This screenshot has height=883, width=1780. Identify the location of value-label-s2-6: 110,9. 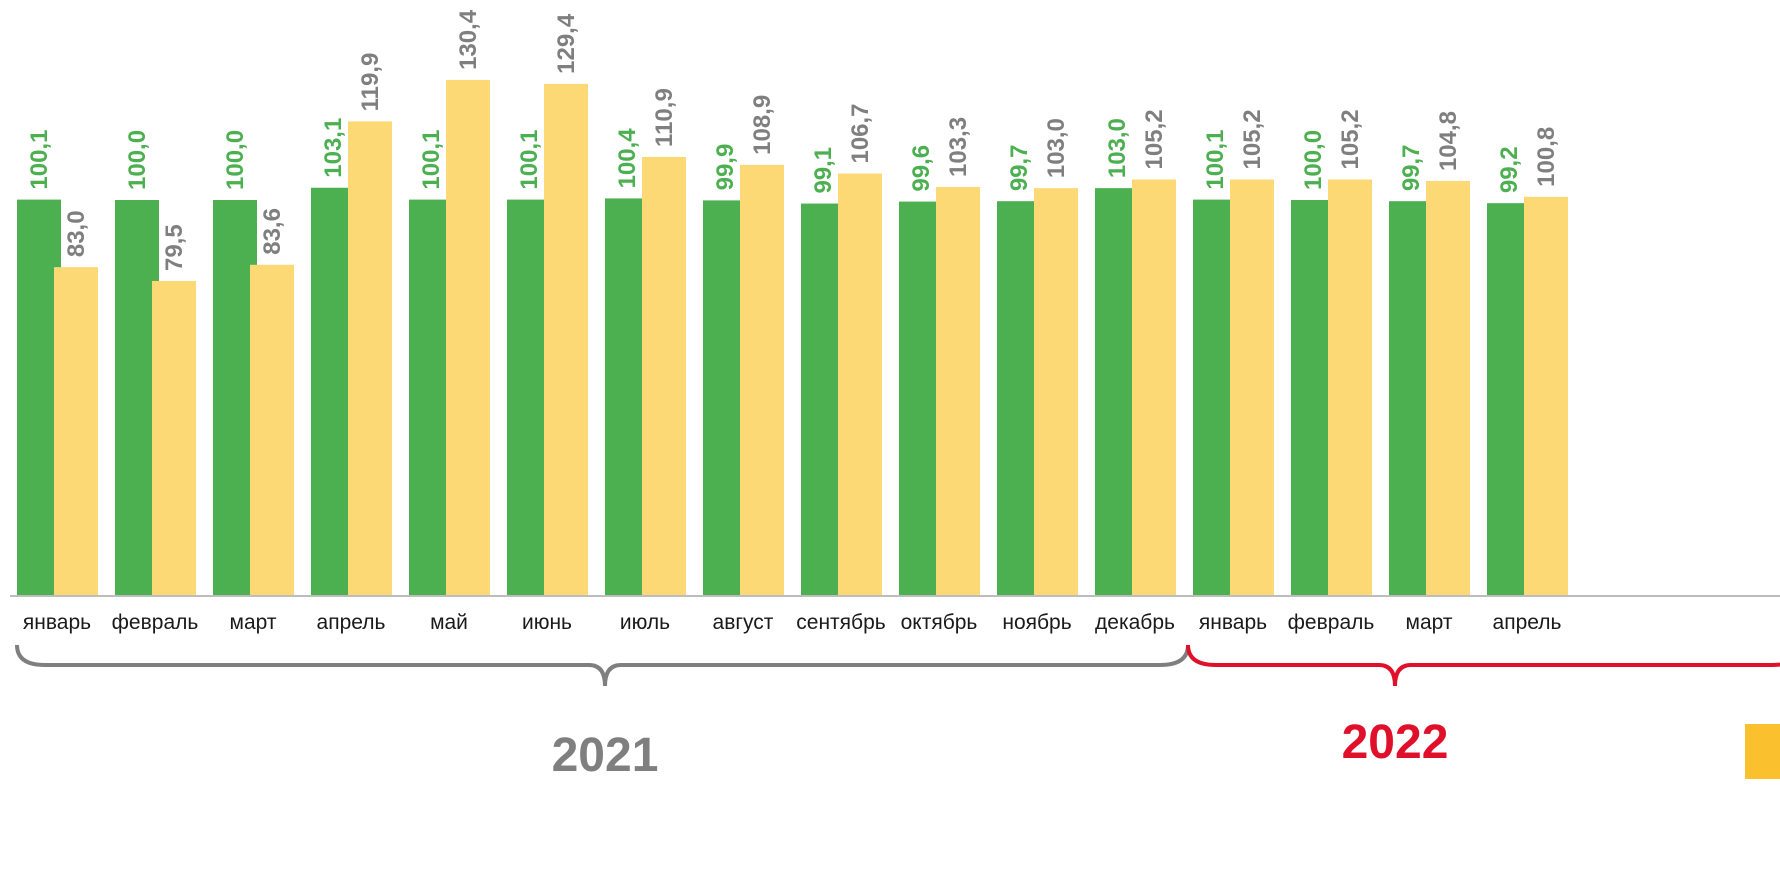
(664, 117).